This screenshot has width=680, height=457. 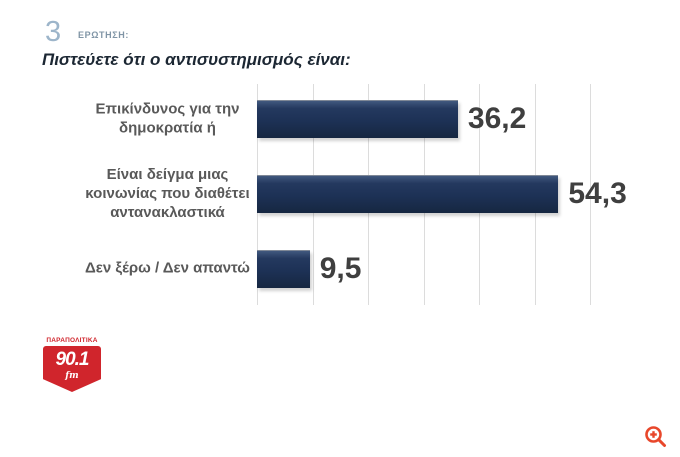 What do you see at coordinates (72, 376) in the screenshot?
I see `station-band: fm` at bounding box center [72, 376].